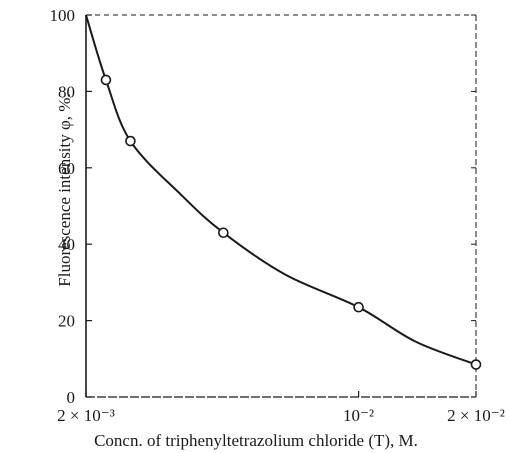 The height and width of the screenshot is (453, 509). I want to click on y-tick-label: 40, so click(66, 244).